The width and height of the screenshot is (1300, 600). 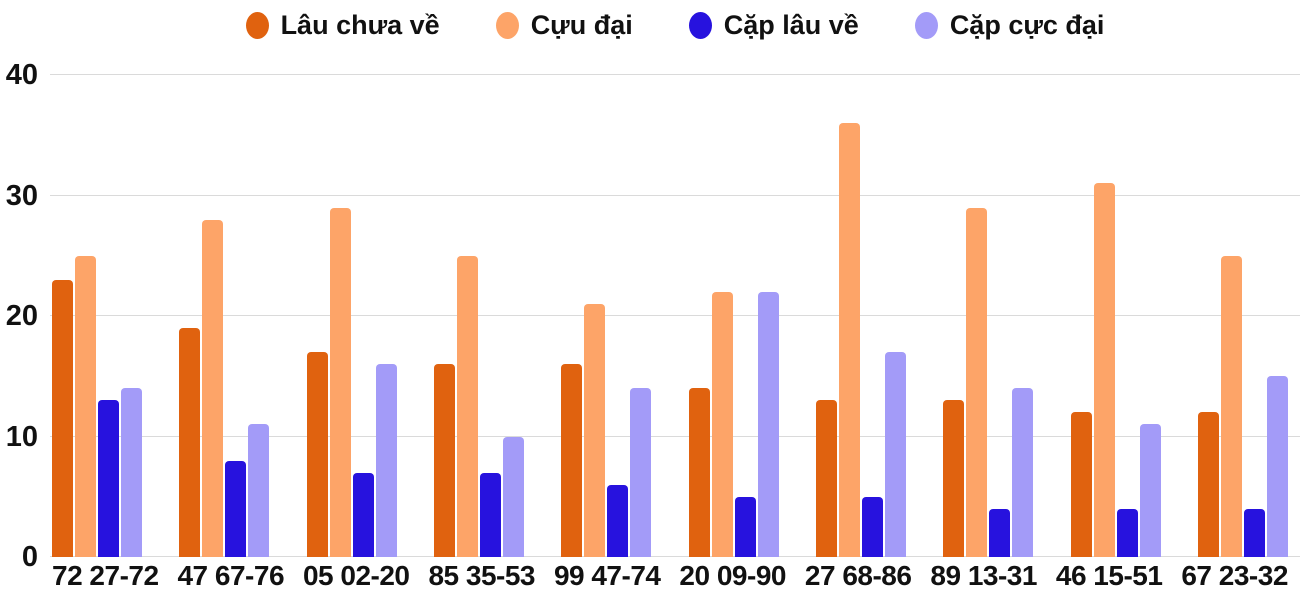 What do you see at coordinates (1081, 484) in the screenshot?
I see `bar-series1-group9` at bounding box center [1081, 484].